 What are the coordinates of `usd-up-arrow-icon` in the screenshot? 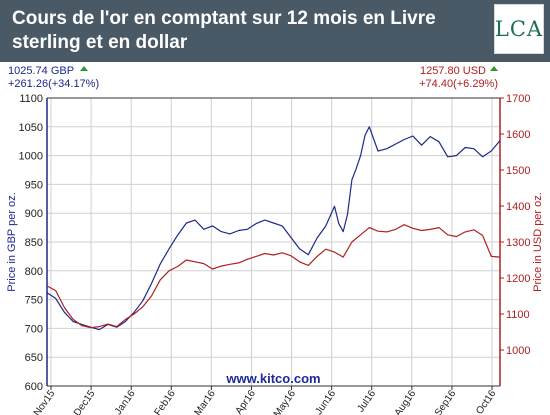 It's located at (494, 68).